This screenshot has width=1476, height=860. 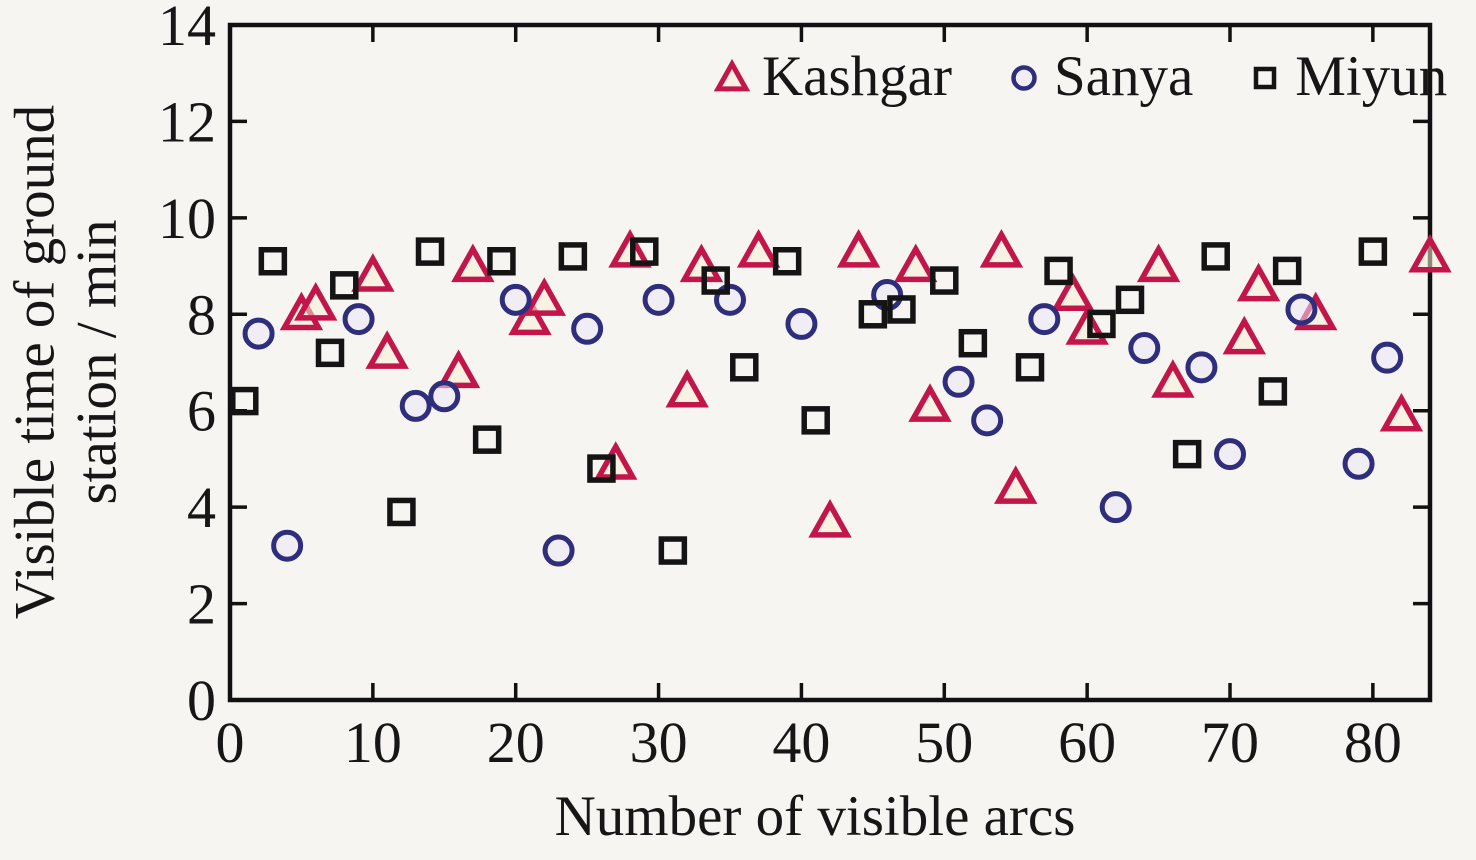 I want to click on x-tick-label: 70, so click(x=1230, y=742).